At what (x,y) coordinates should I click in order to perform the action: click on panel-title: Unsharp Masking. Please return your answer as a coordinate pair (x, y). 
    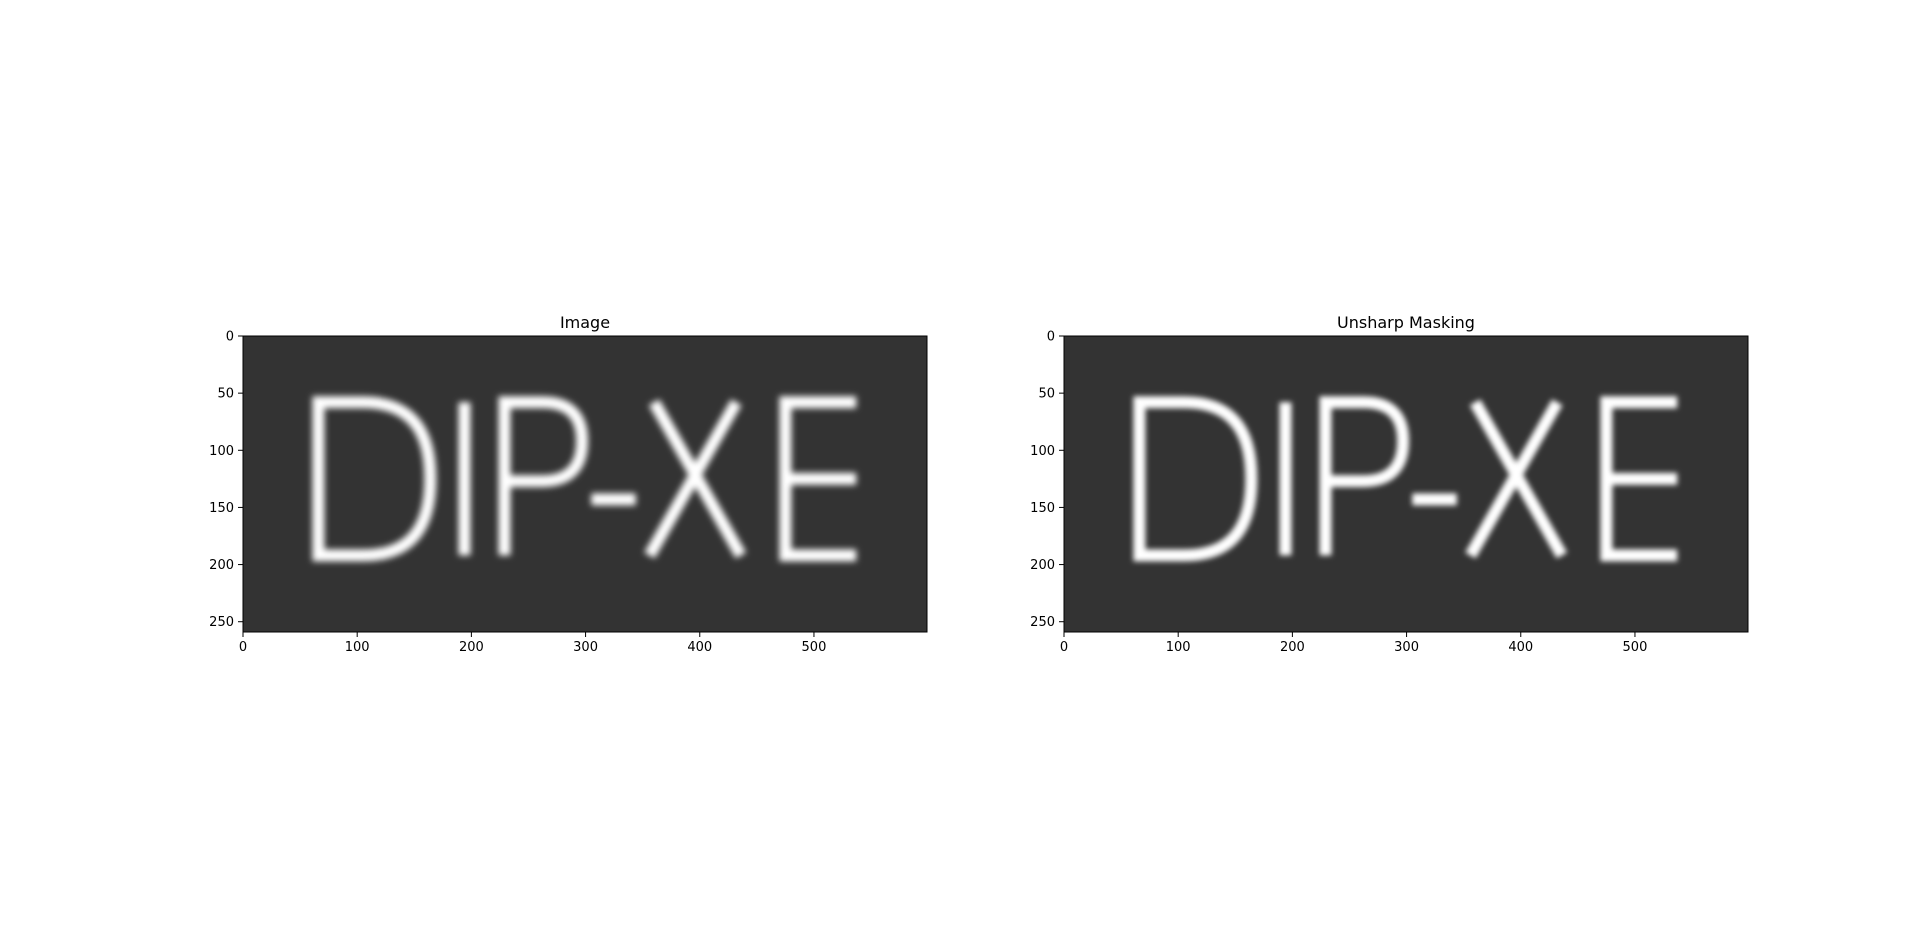
    Looking at the image, I should click on (1406, 322).